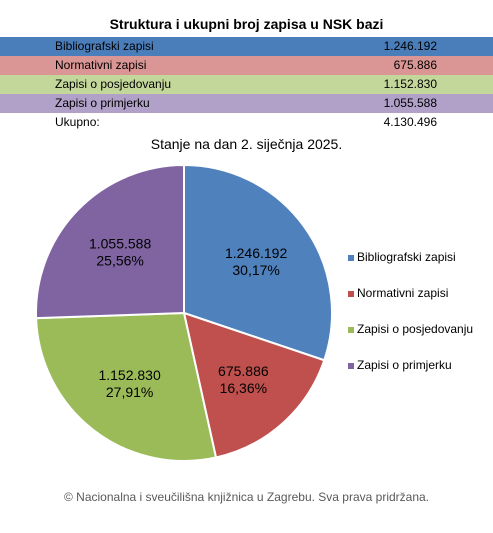 Image resolution: width=493 pixels, height=533 pixels. What do you see at coordinates (406, 257) in the screenshot?
I see `legend-label: Bibliografski zapisi` at bounding box center [406, 257].